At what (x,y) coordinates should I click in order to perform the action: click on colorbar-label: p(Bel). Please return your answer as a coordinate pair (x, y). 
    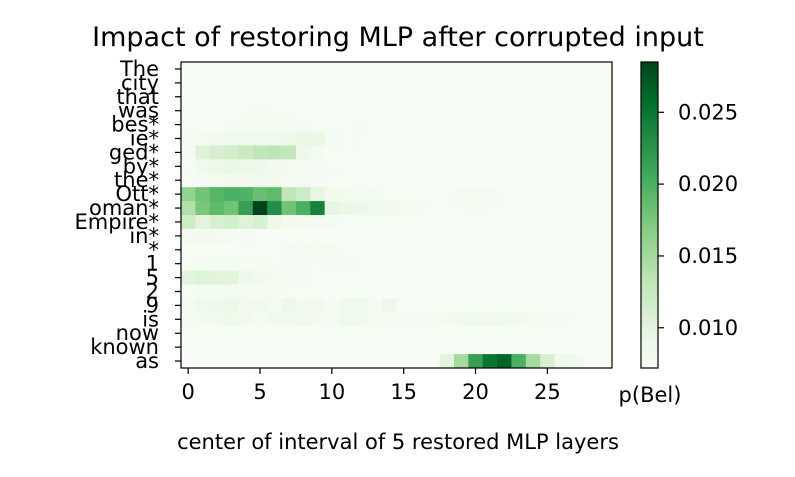
    Looking at the image, I should click on (650, 395).